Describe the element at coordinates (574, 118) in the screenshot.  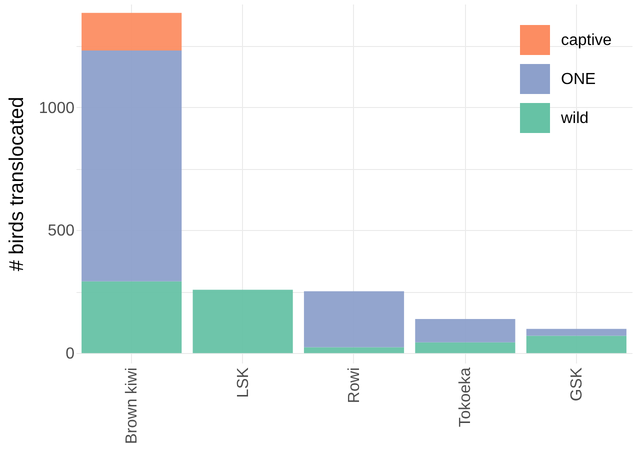
I see `legend-label: wild` at that location.